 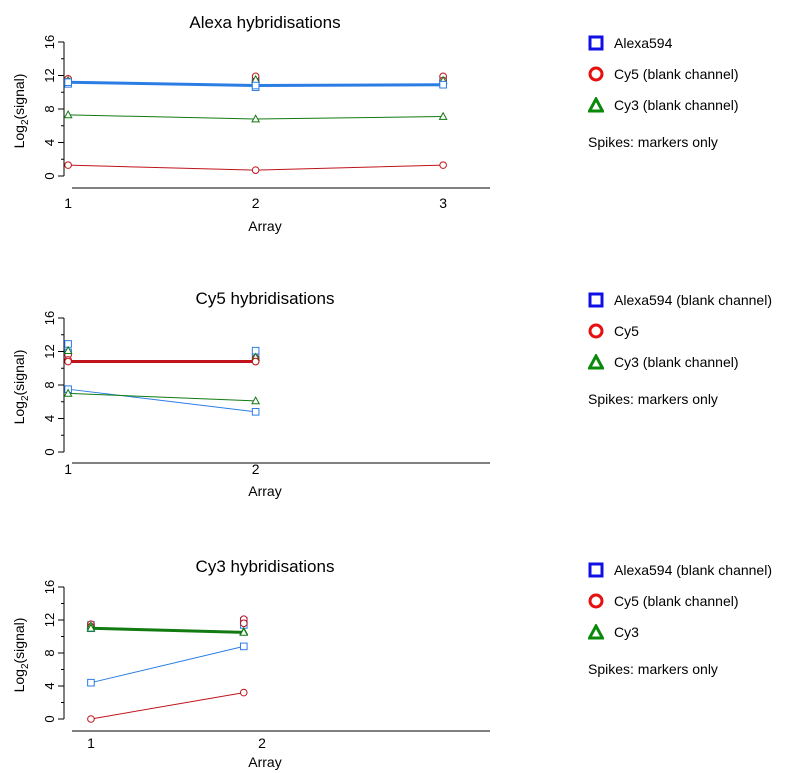 What do you see at coordinates (265, 566) in the screenshot?
I see `chart-title: Cy3 hybridisations` at bounding box center [265, 566].